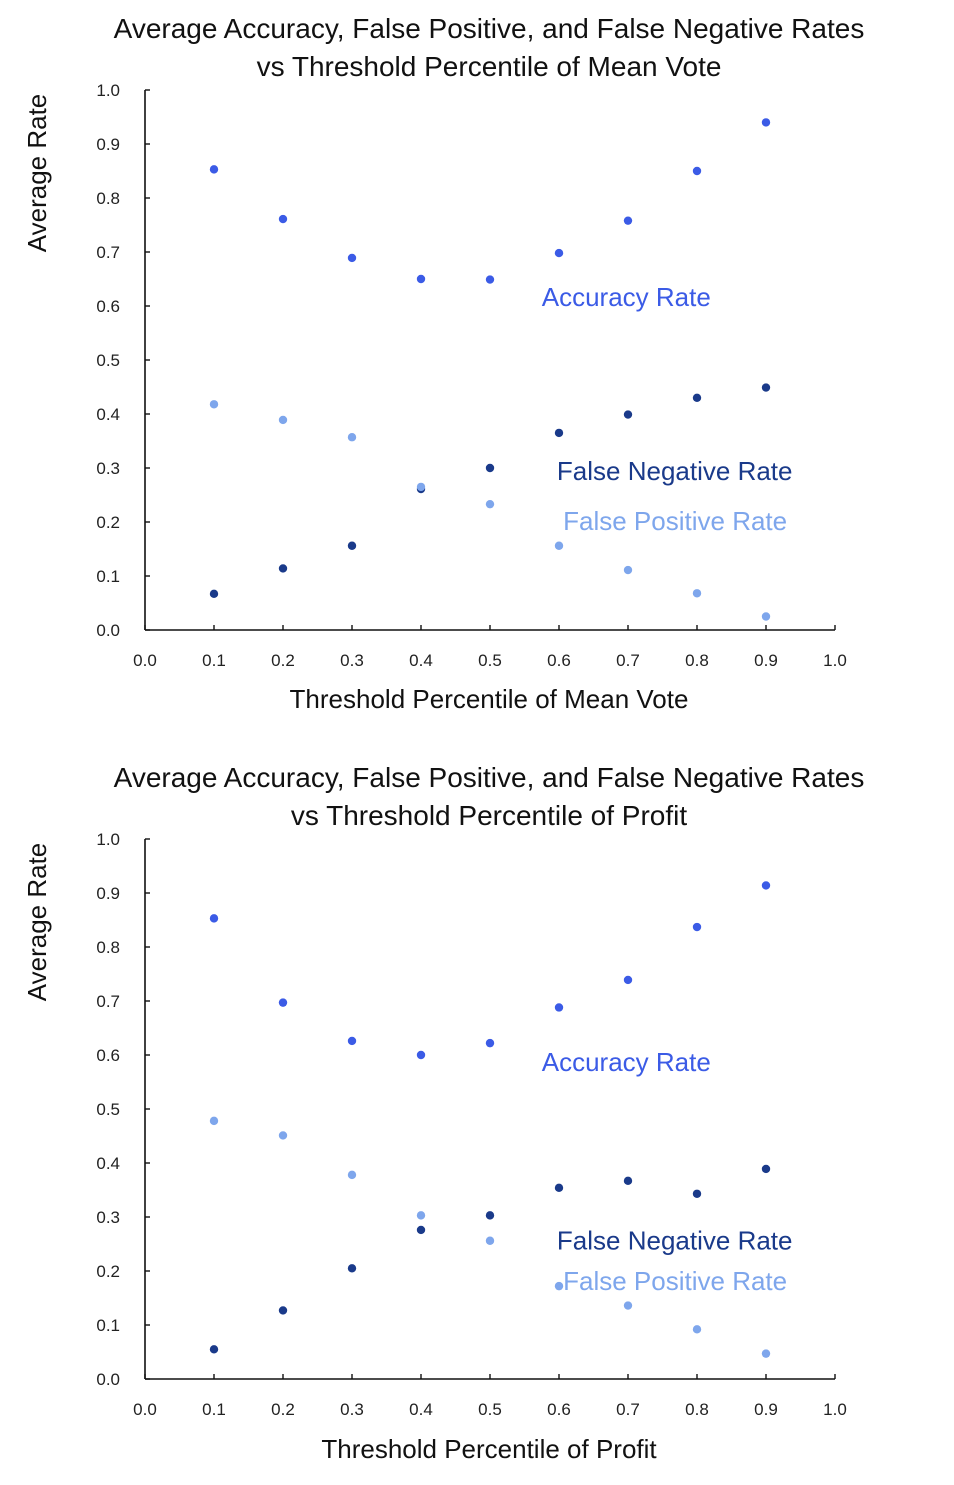 This screenshot has width=954, height=1485. I want to click on x-axis-label: Threshold Percentile of Profit, so click(489, 1449).